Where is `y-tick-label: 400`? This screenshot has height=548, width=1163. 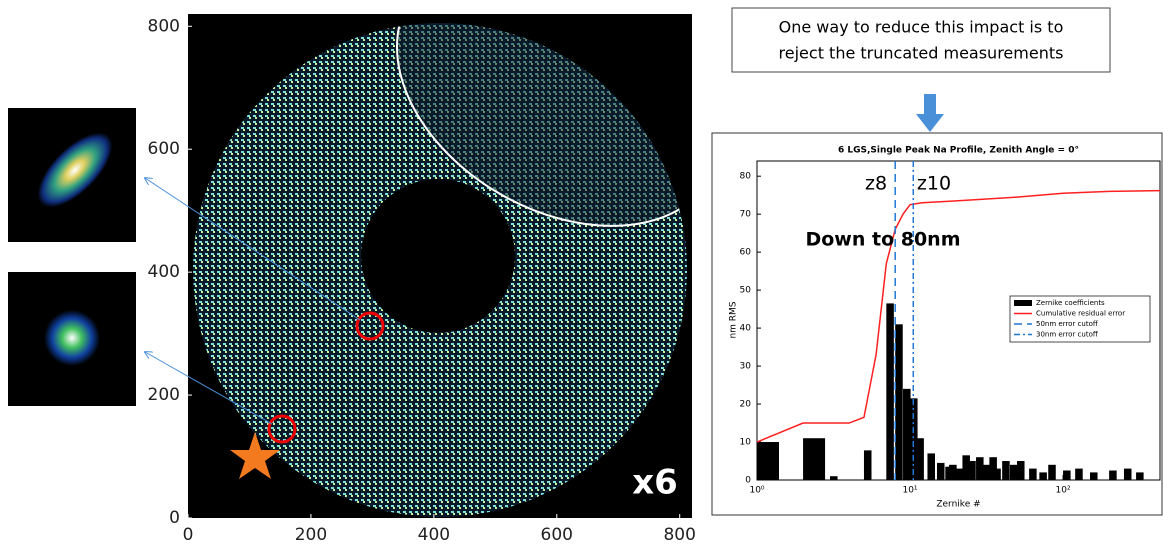
y-tick-label: 400 is located at coordinates (164, 272).